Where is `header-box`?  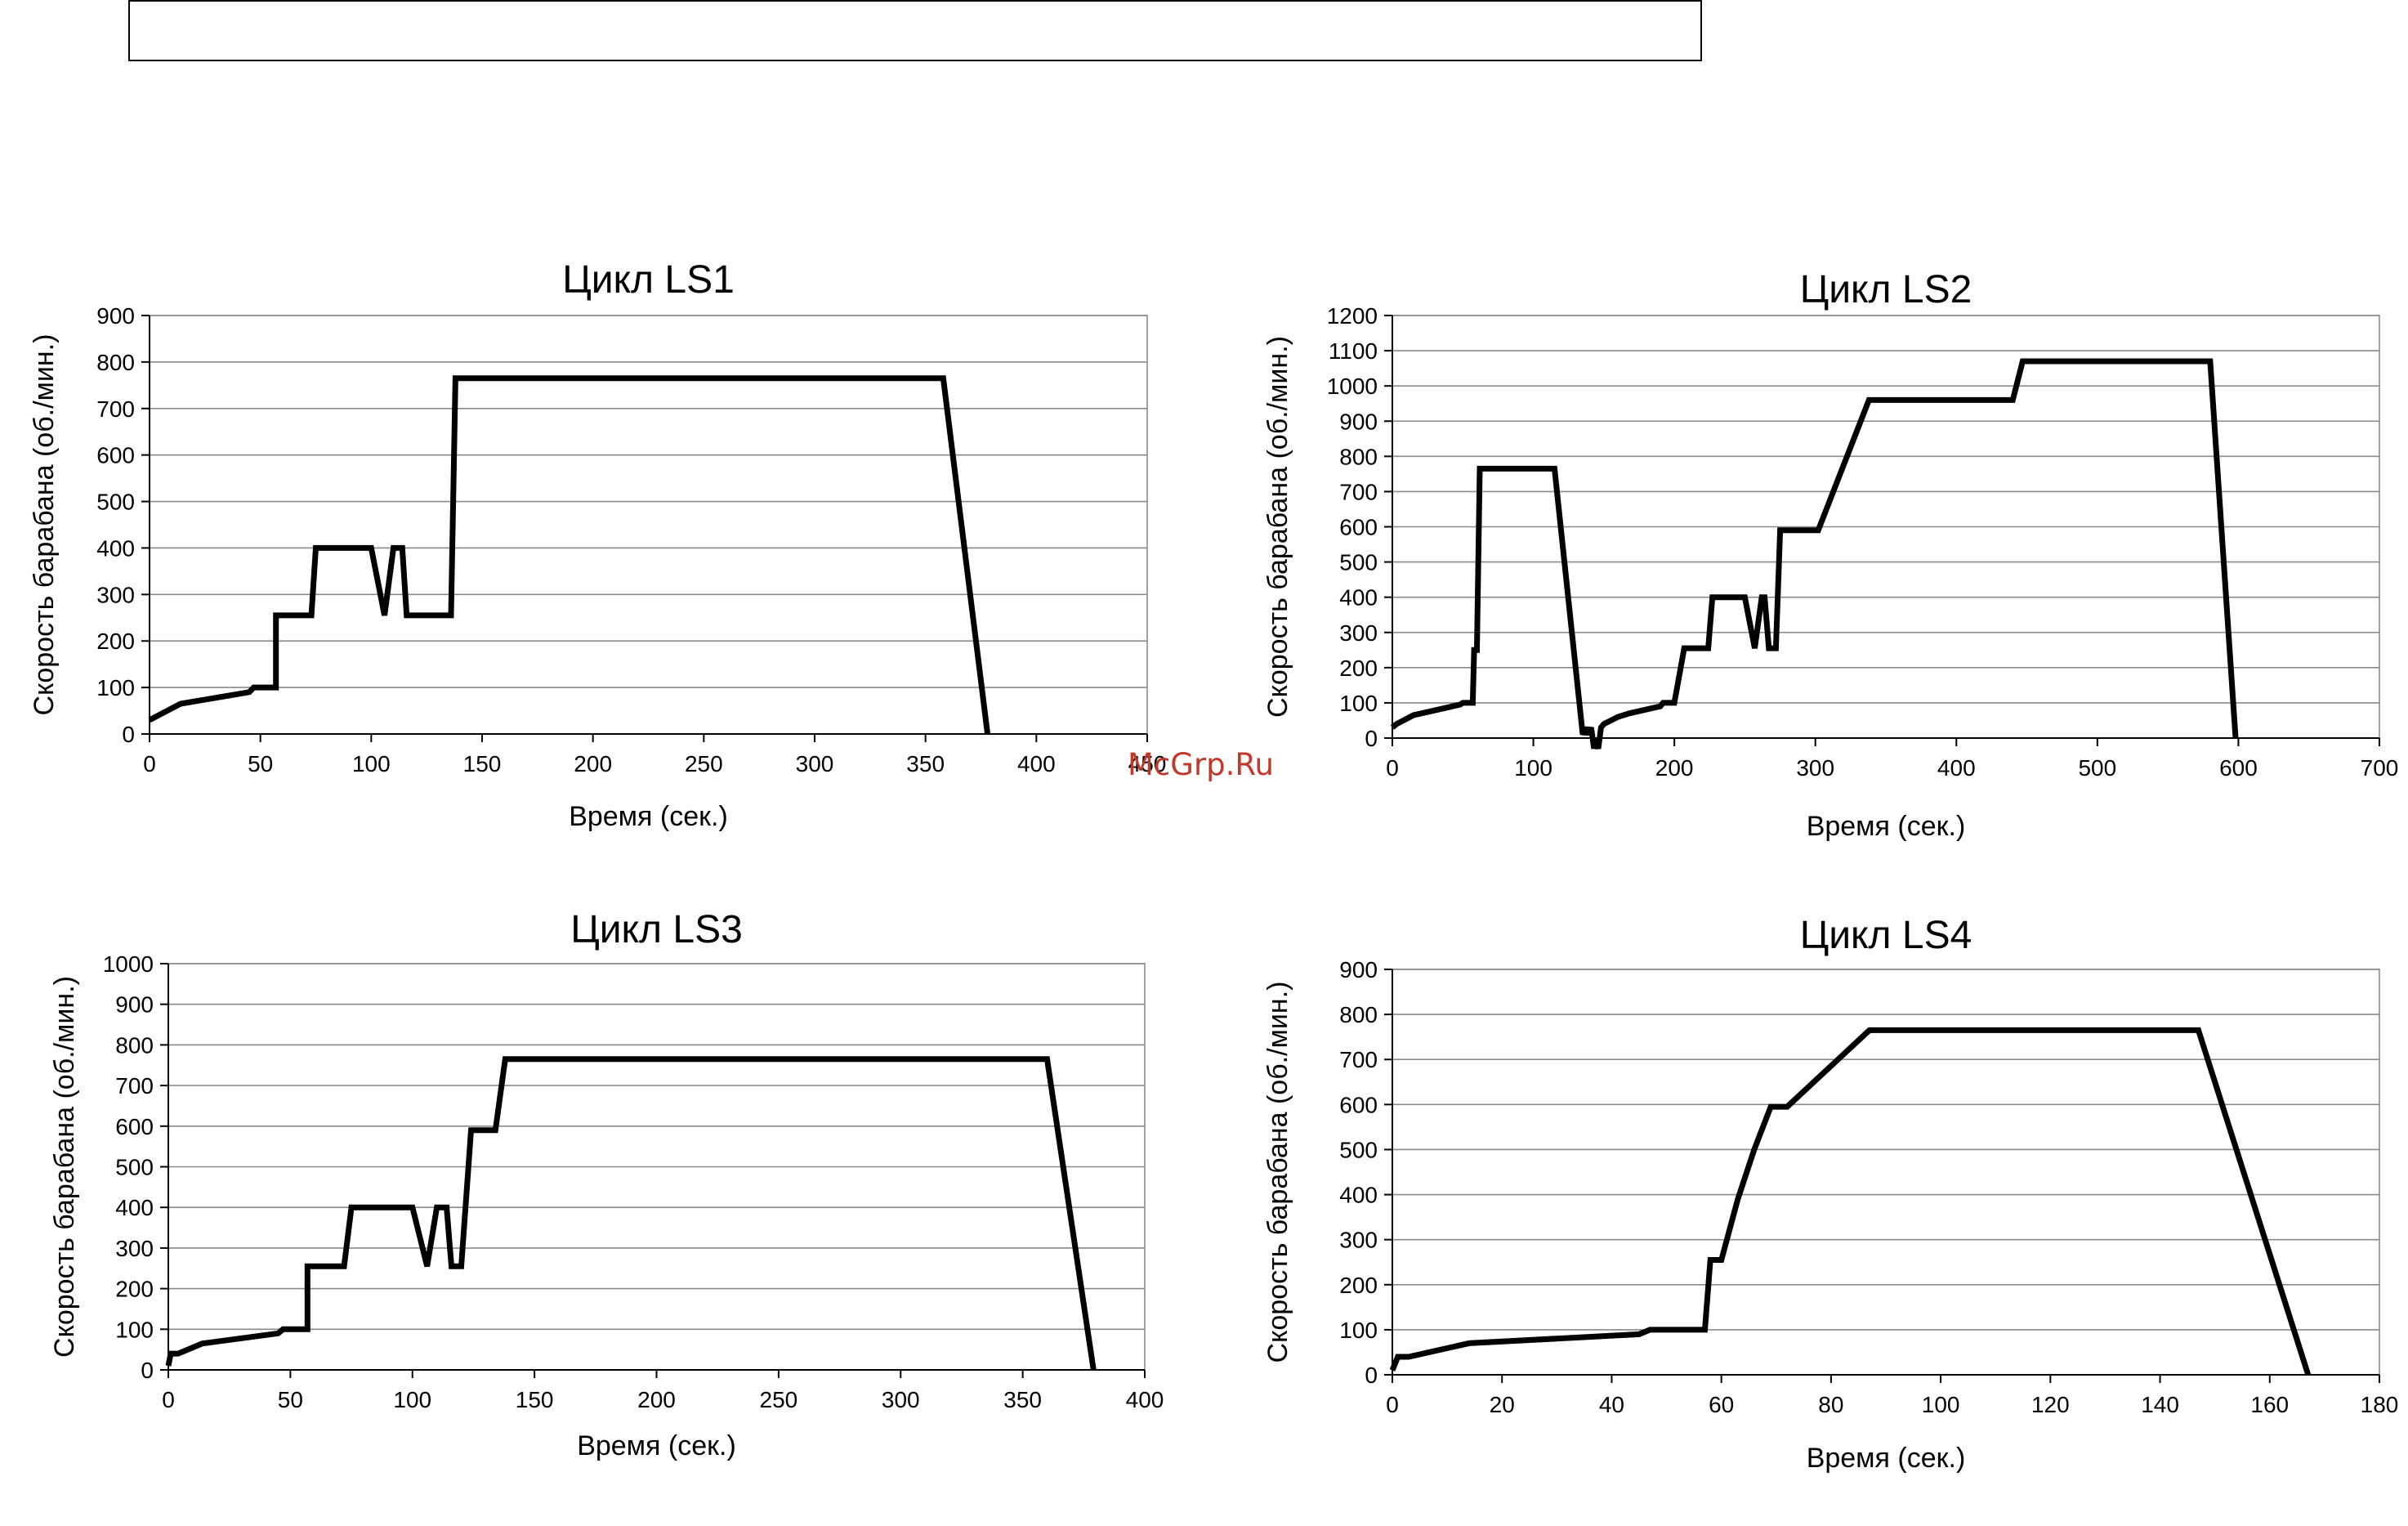
header-box is located at coordinates (915, 31).